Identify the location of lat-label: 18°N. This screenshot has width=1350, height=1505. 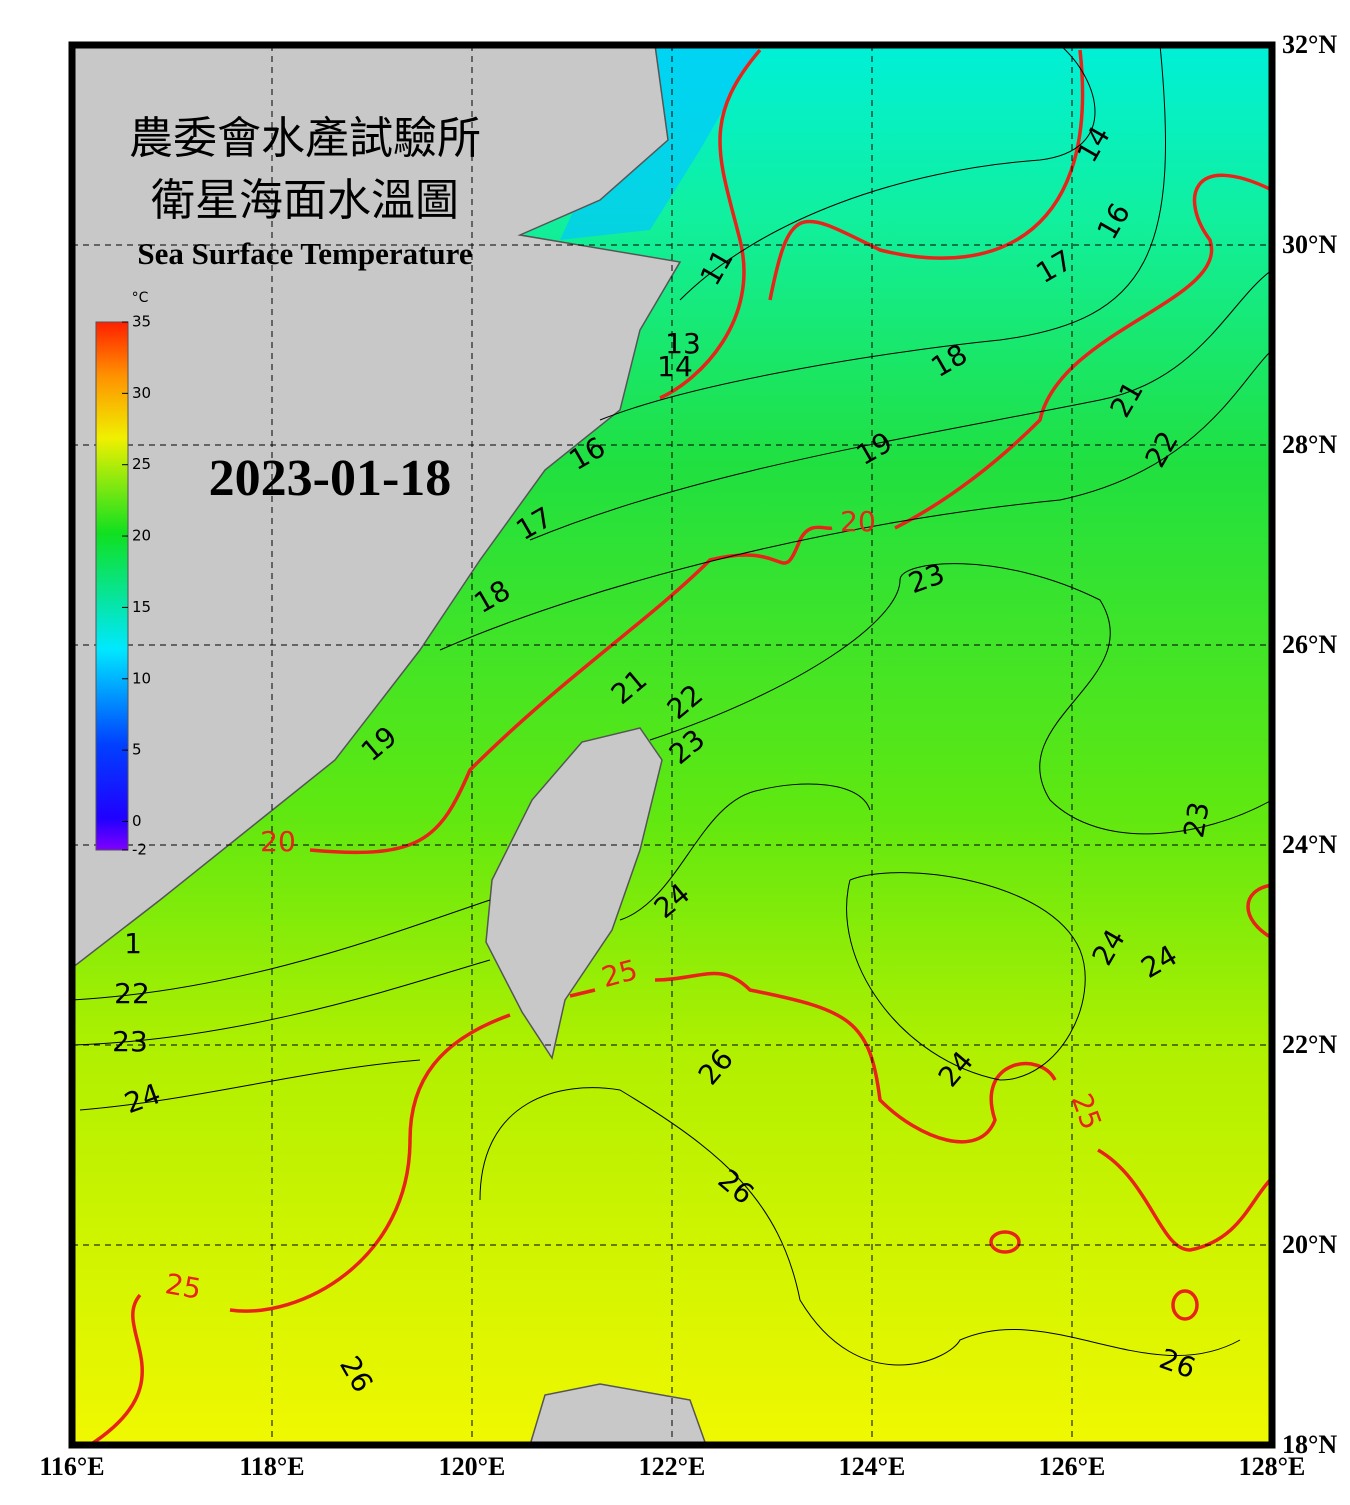
(1309, 1444).